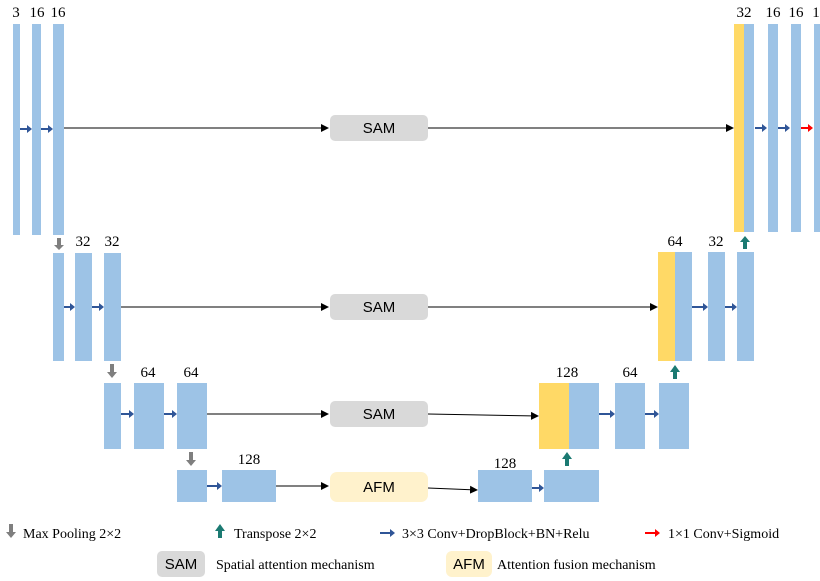  I want to click on dec1-label-3: 1, so click(816, 13).